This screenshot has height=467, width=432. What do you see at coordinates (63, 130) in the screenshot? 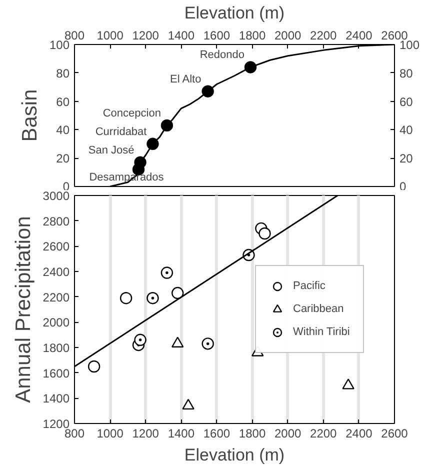
I see `y-tick-label: 40` at bounding box center [63, 130].